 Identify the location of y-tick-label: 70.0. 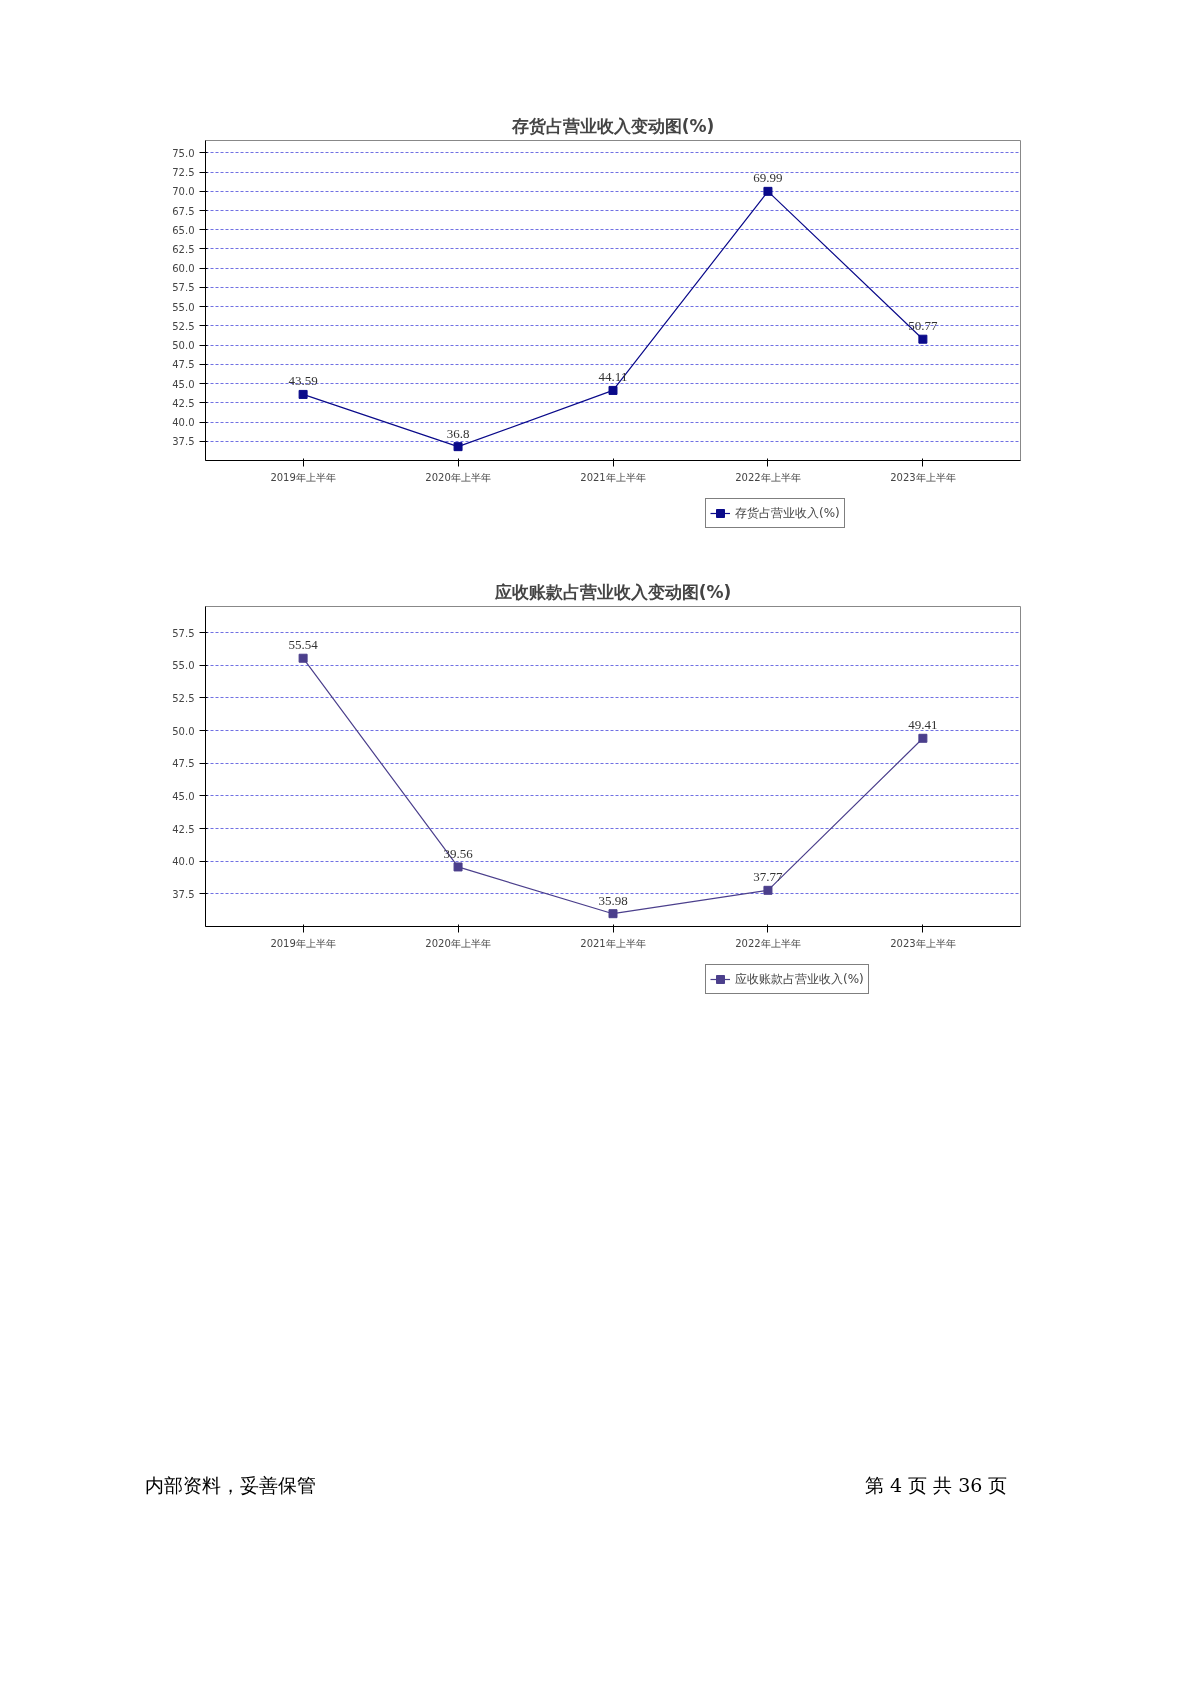
(183, 192).